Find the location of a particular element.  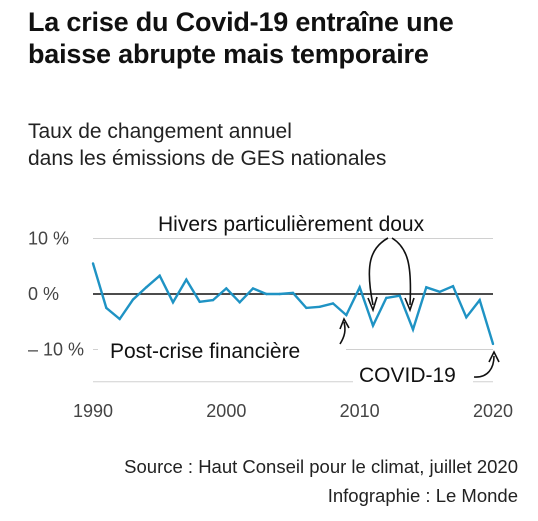

annotation-arrow-covid is located at coordinates (484, 366).